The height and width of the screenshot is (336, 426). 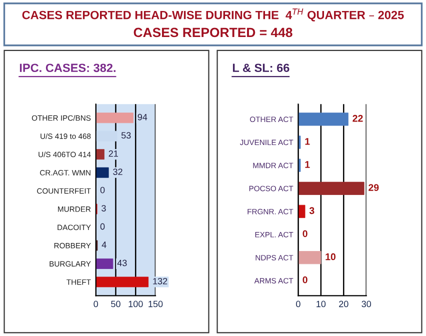 What do you see at coordinates (68, 68) in the screenshot?
I see `chart-title: IPC. CASES: 382.` at bounding box center [68, 68].